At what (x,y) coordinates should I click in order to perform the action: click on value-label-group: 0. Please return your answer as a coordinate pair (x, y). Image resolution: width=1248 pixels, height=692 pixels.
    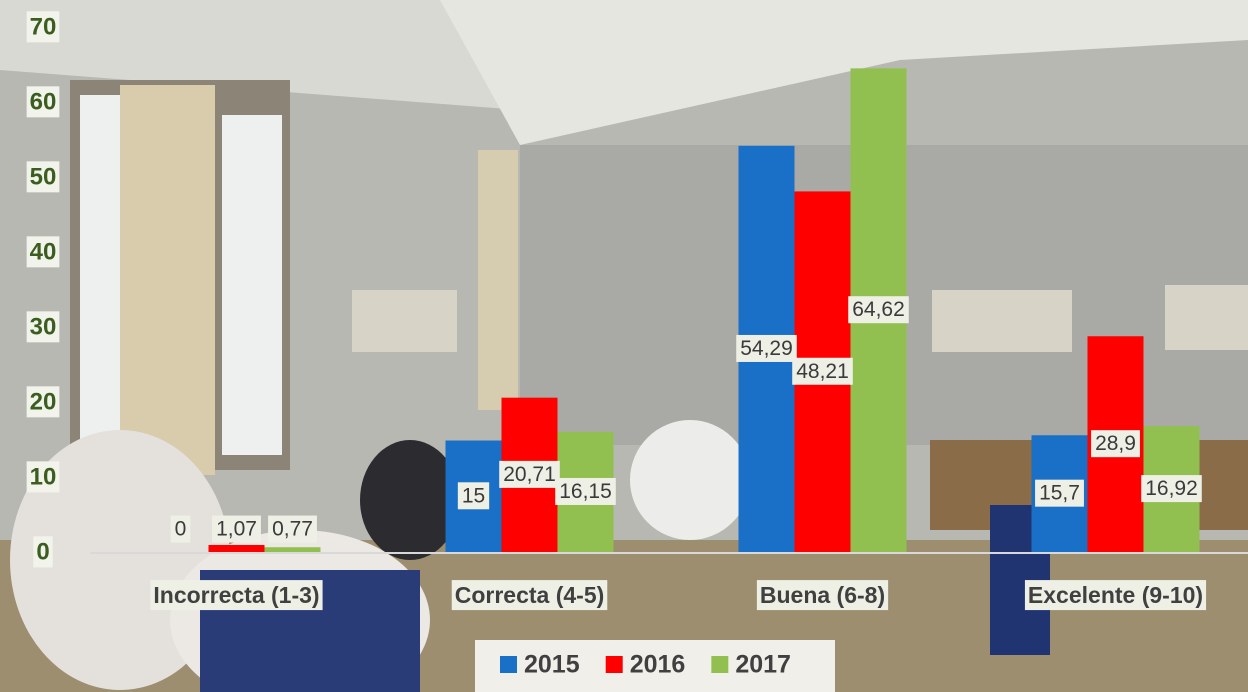
    Looking at the image, I should click on (180, 529).